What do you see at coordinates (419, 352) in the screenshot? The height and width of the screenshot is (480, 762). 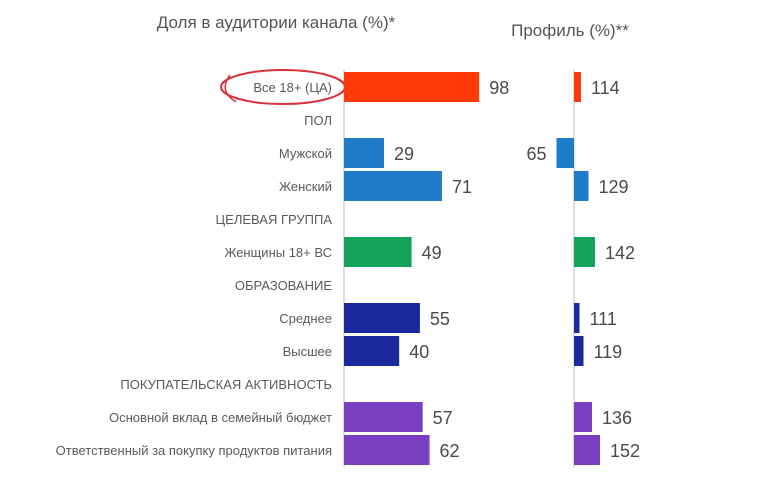 I see `share-value-label: 40` at bounding box center [419, 352].